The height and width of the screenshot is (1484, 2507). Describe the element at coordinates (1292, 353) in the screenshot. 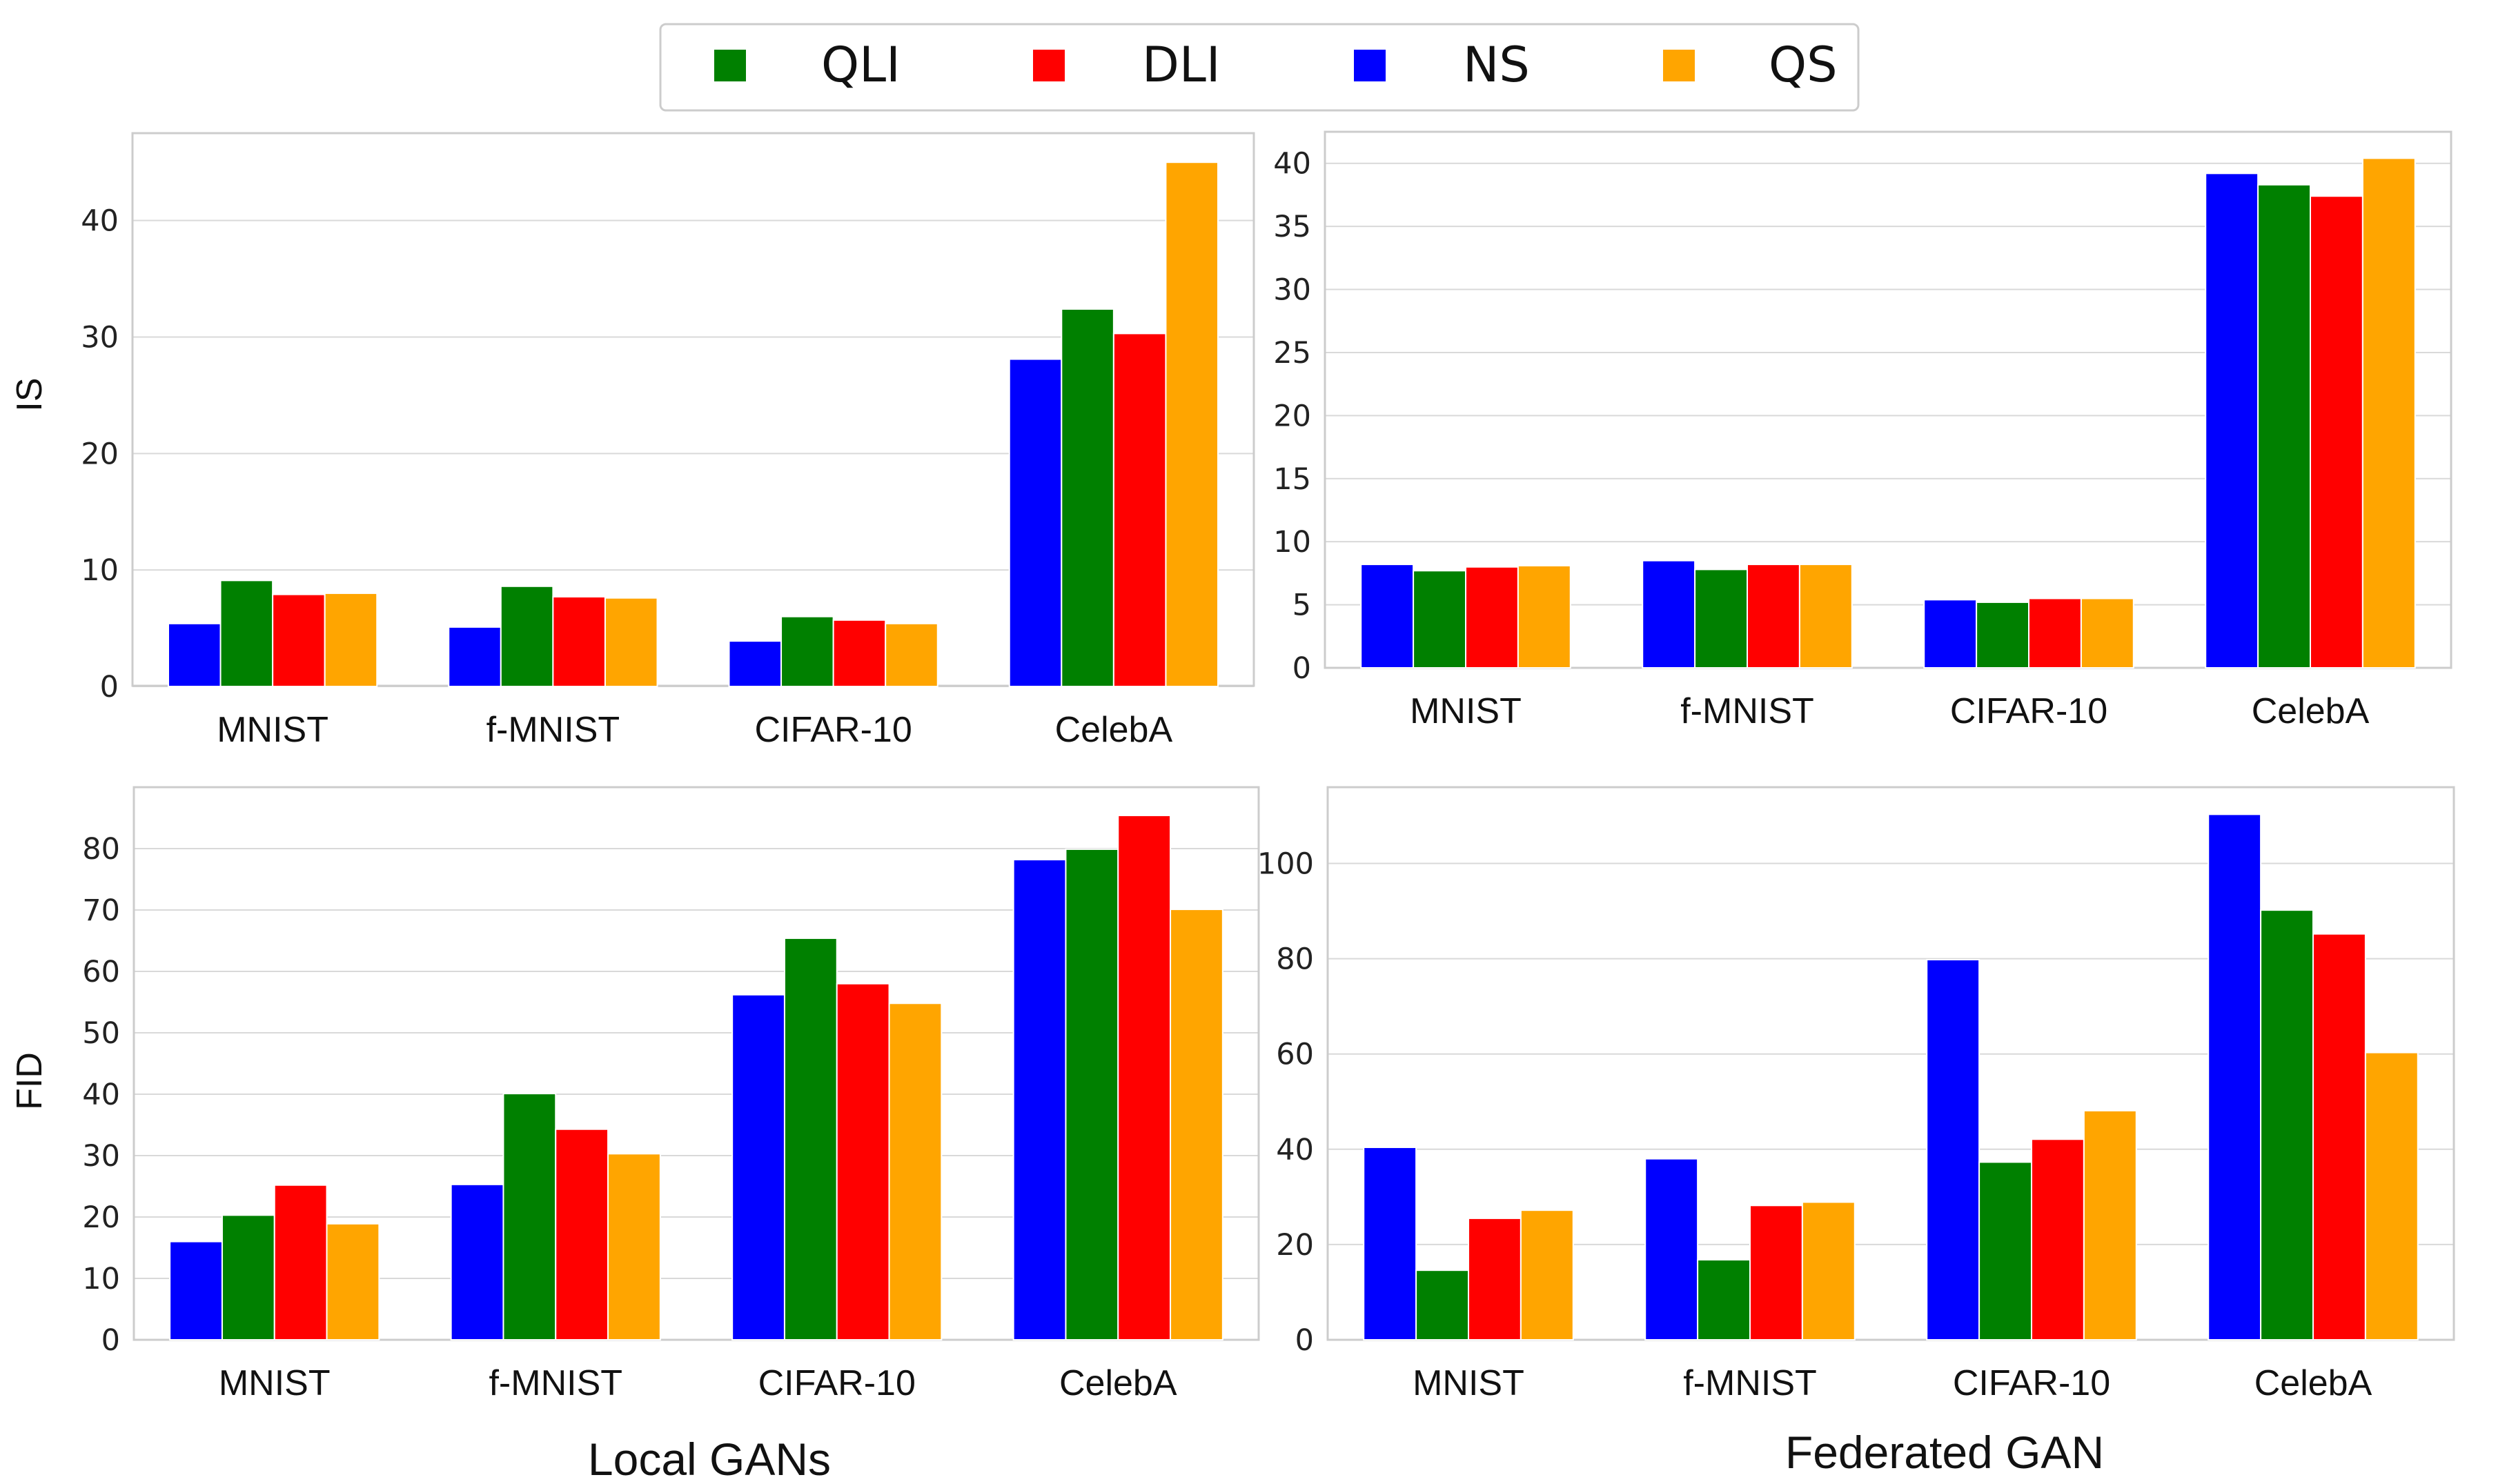

I see `y-tick-label: 25` at that location.